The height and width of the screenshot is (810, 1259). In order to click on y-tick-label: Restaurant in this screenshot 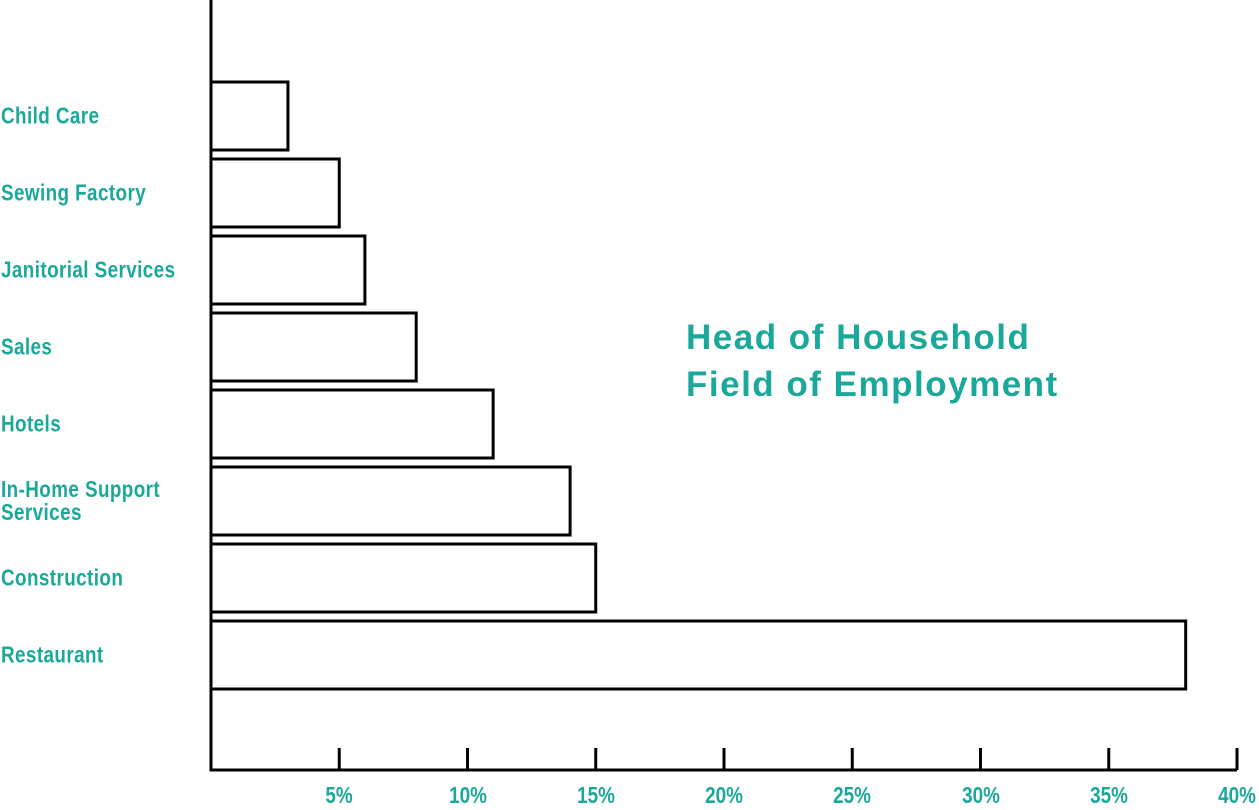, I will do `click(52, 654)`.